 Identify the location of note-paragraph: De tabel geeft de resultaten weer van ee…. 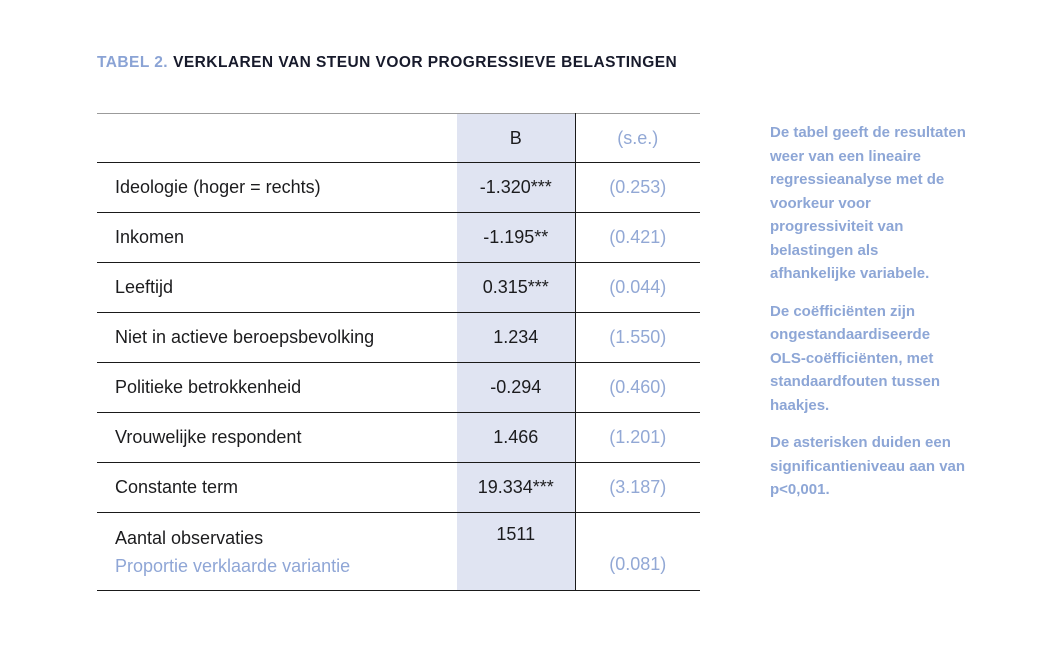
(868, 203).